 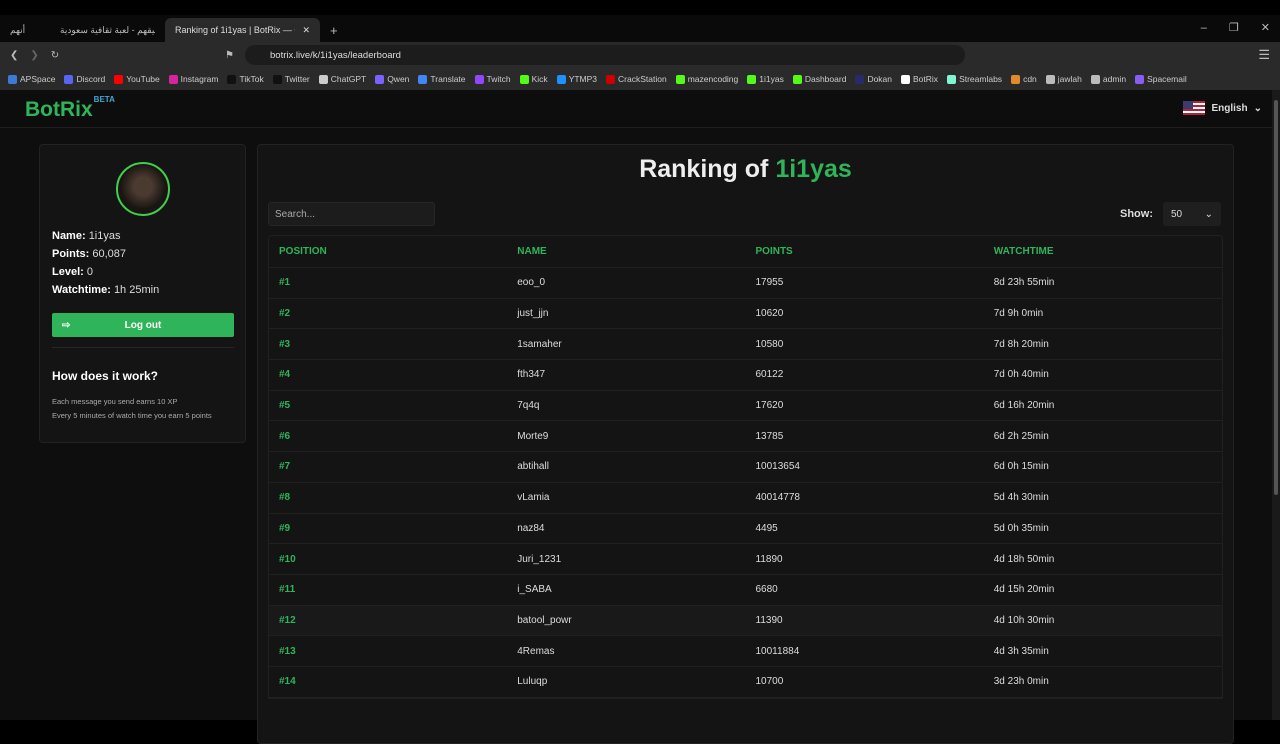 I want to click on bookmark-kick: Kick, so click(x=533, y=79).